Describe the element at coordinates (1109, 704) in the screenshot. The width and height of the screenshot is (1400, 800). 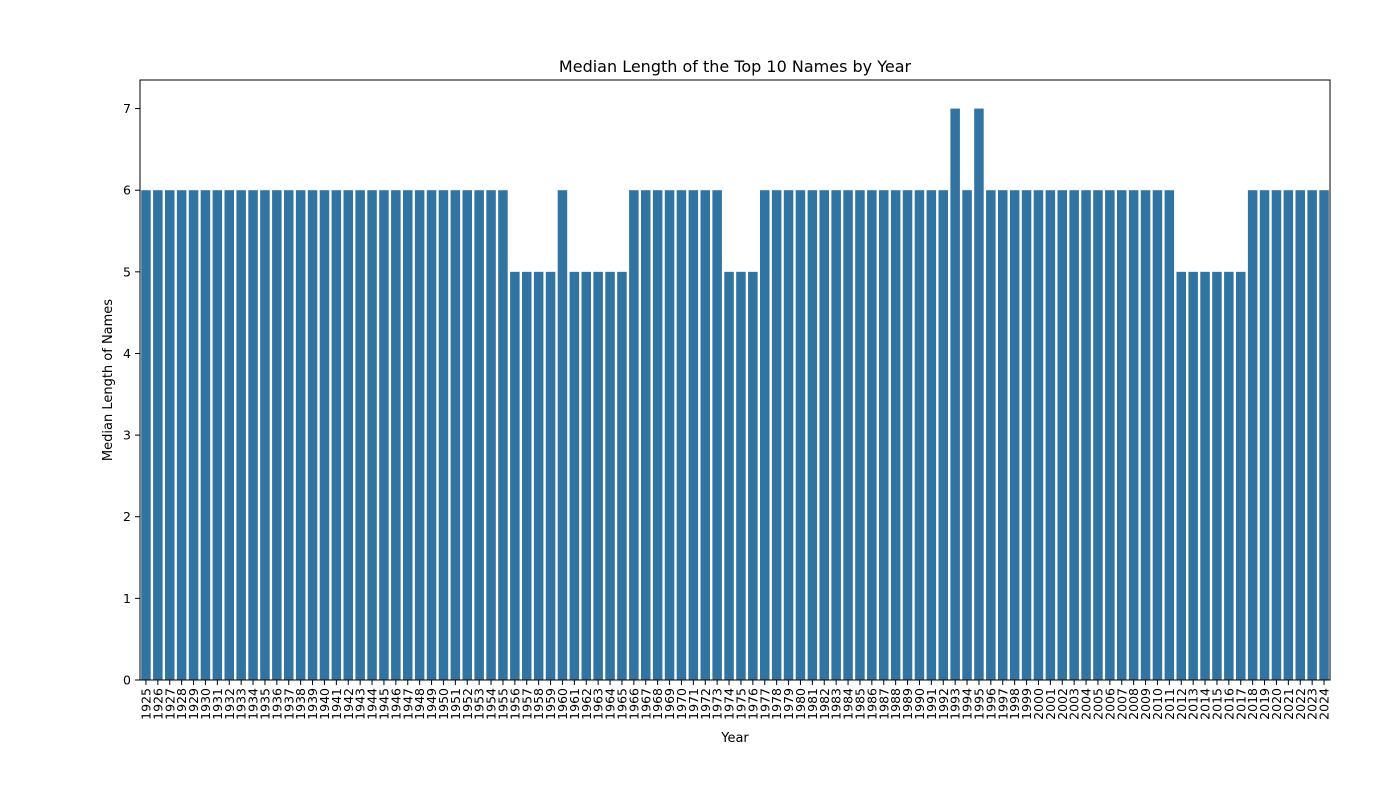
I see `x-tick-label: 2006` at that location.